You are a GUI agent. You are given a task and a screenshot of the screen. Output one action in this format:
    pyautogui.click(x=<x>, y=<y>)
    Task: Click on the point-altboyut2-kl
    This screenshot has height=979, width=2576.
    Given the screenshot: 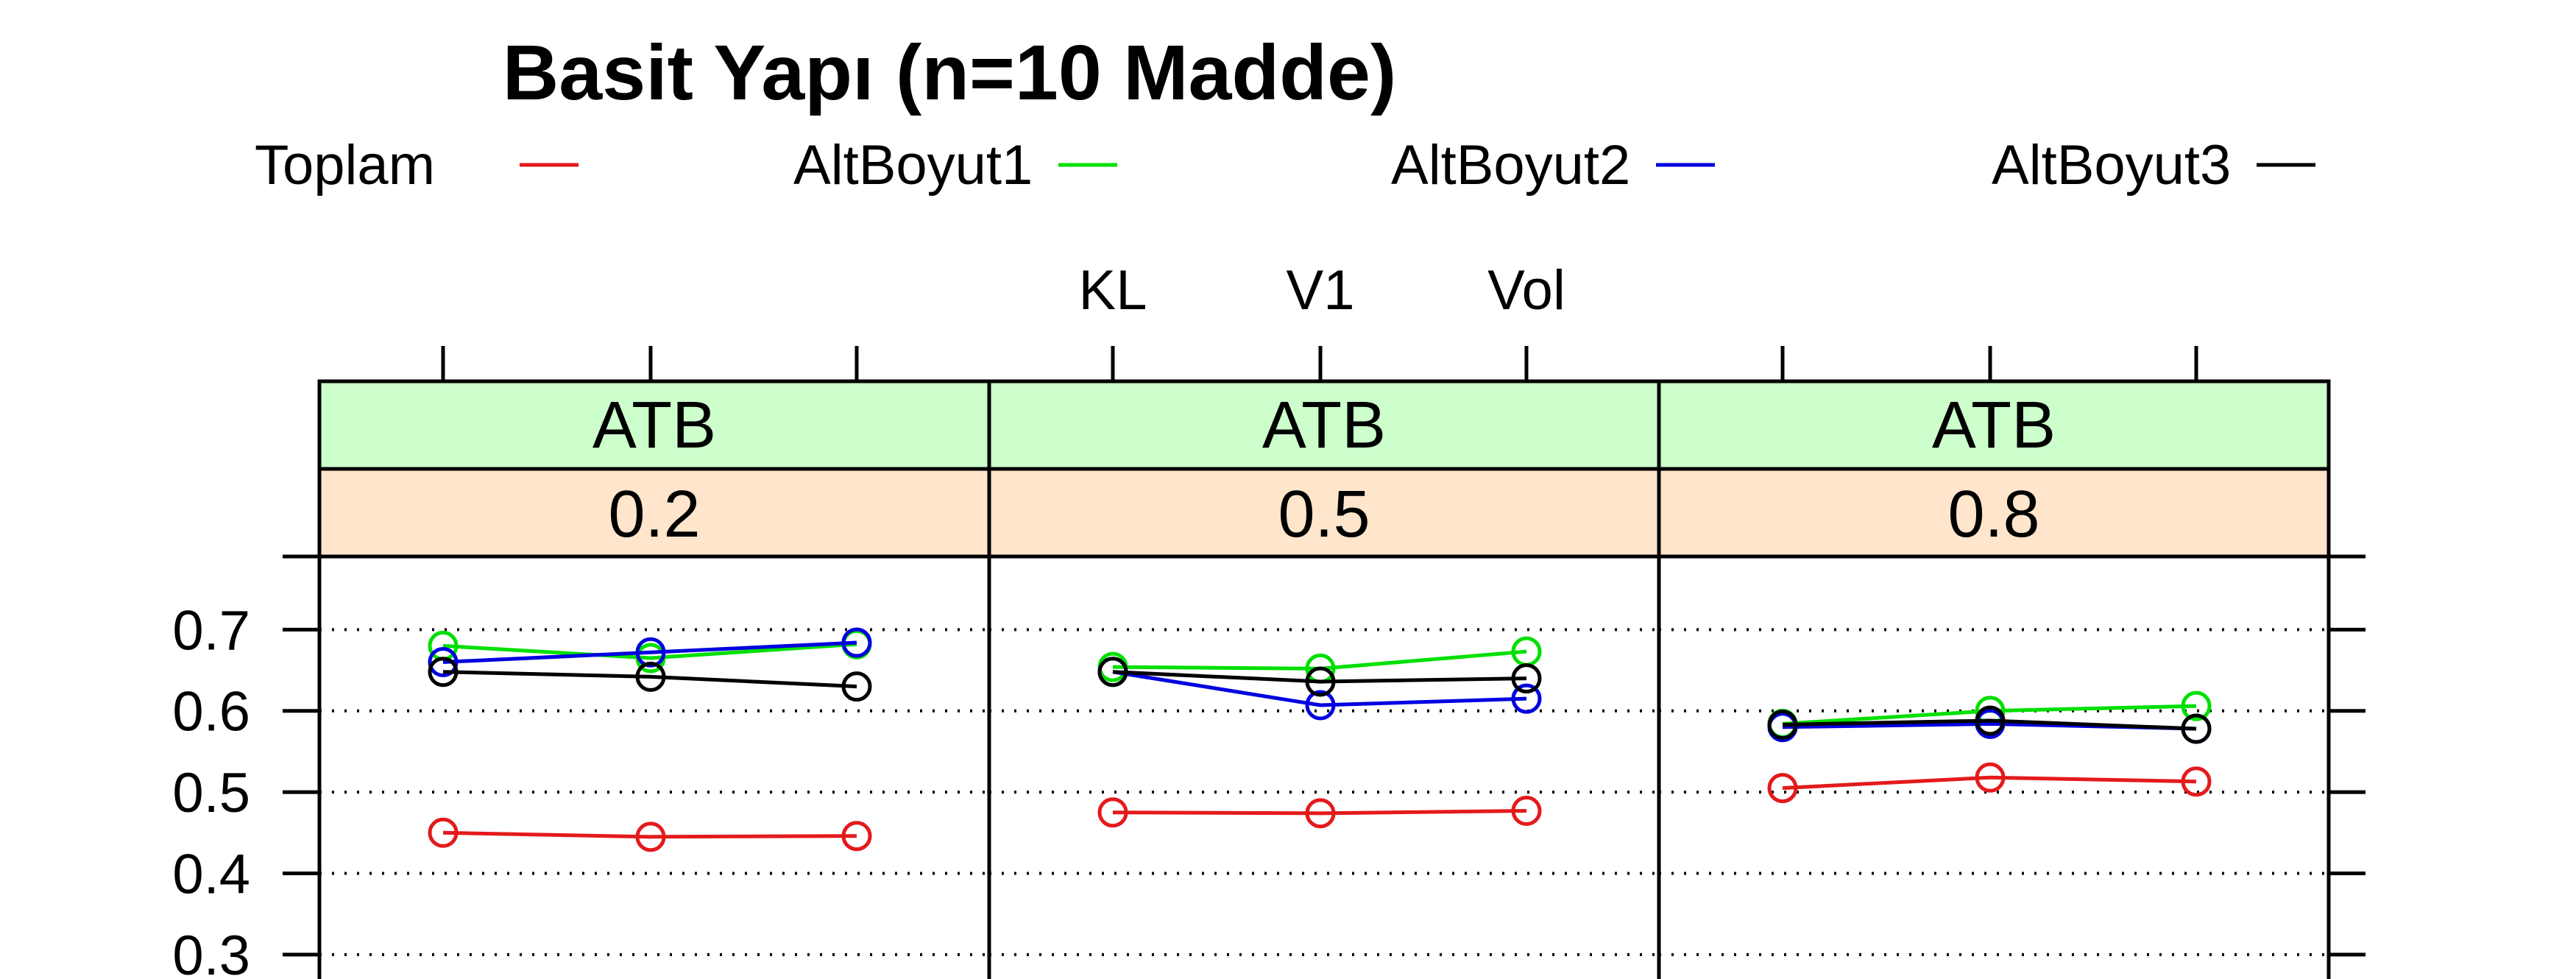 What is the action you would take?
    pyautogui.click(x=444, y=662)
    